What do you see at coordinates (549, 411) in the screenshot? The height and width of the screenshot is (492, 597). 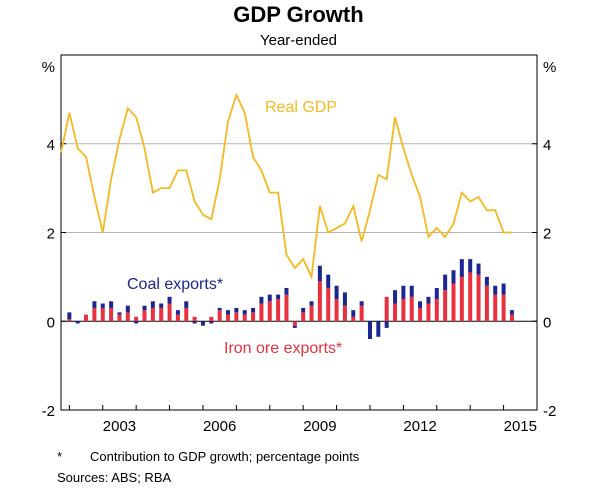 I see `y-tick-label-right: -2` at bounding box center [549, 411].